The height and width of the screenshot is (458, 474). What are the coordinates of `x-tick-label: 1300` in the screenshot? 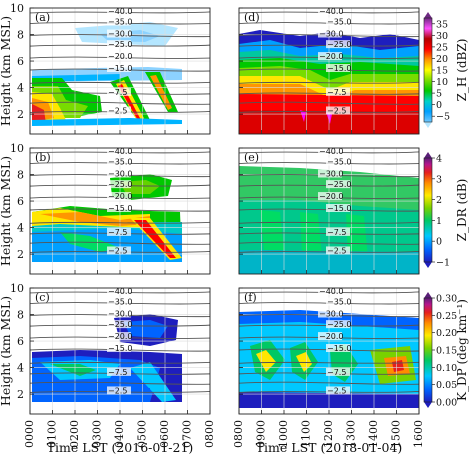 It's located at (351, 434).